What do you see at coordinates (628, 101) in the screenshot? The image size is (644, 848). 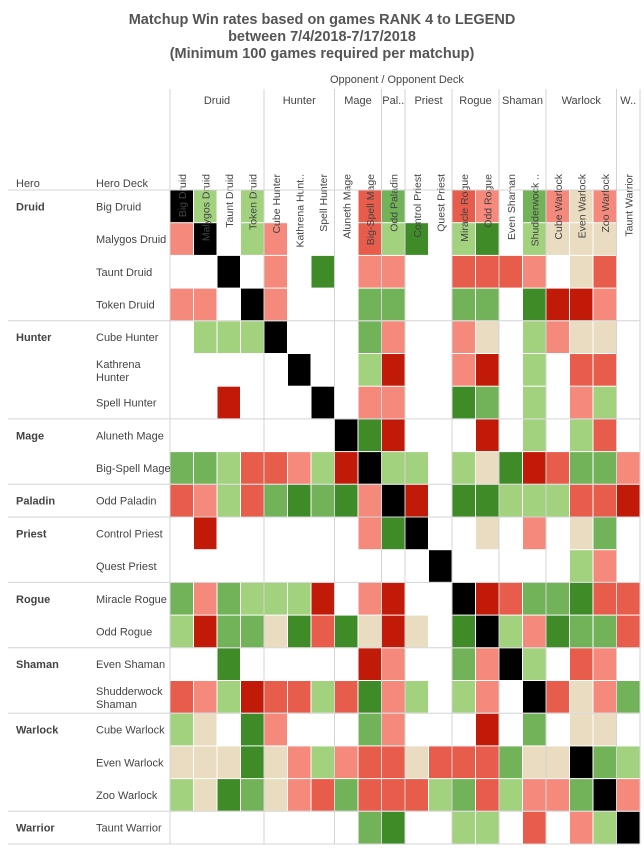 I see `column-group-label: W..` at bounding box center [628, 101].